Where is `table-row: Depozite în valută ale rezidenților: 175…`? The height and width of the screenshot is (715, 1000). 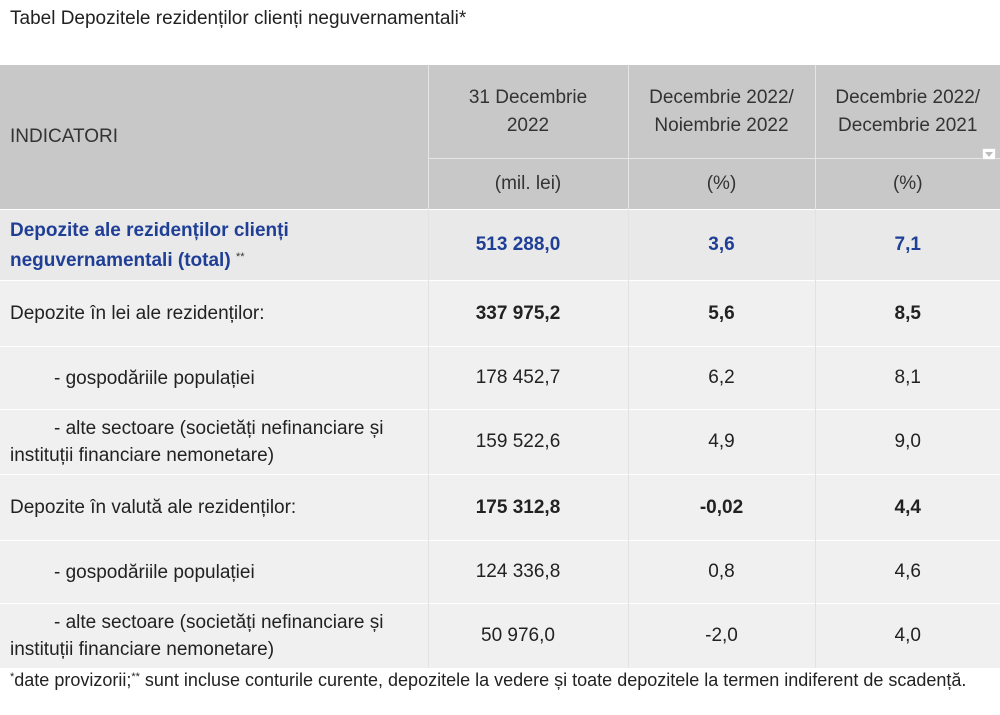
table-row: Depozite în valută ale rezidenților: 175… is located at coordinates (500, 507).